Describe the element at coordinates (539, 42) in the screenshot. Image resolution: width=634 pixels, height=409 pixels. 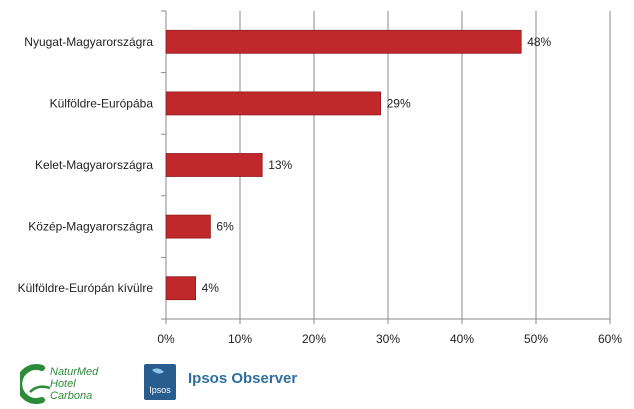
I see `data-label: 48%` at that location.